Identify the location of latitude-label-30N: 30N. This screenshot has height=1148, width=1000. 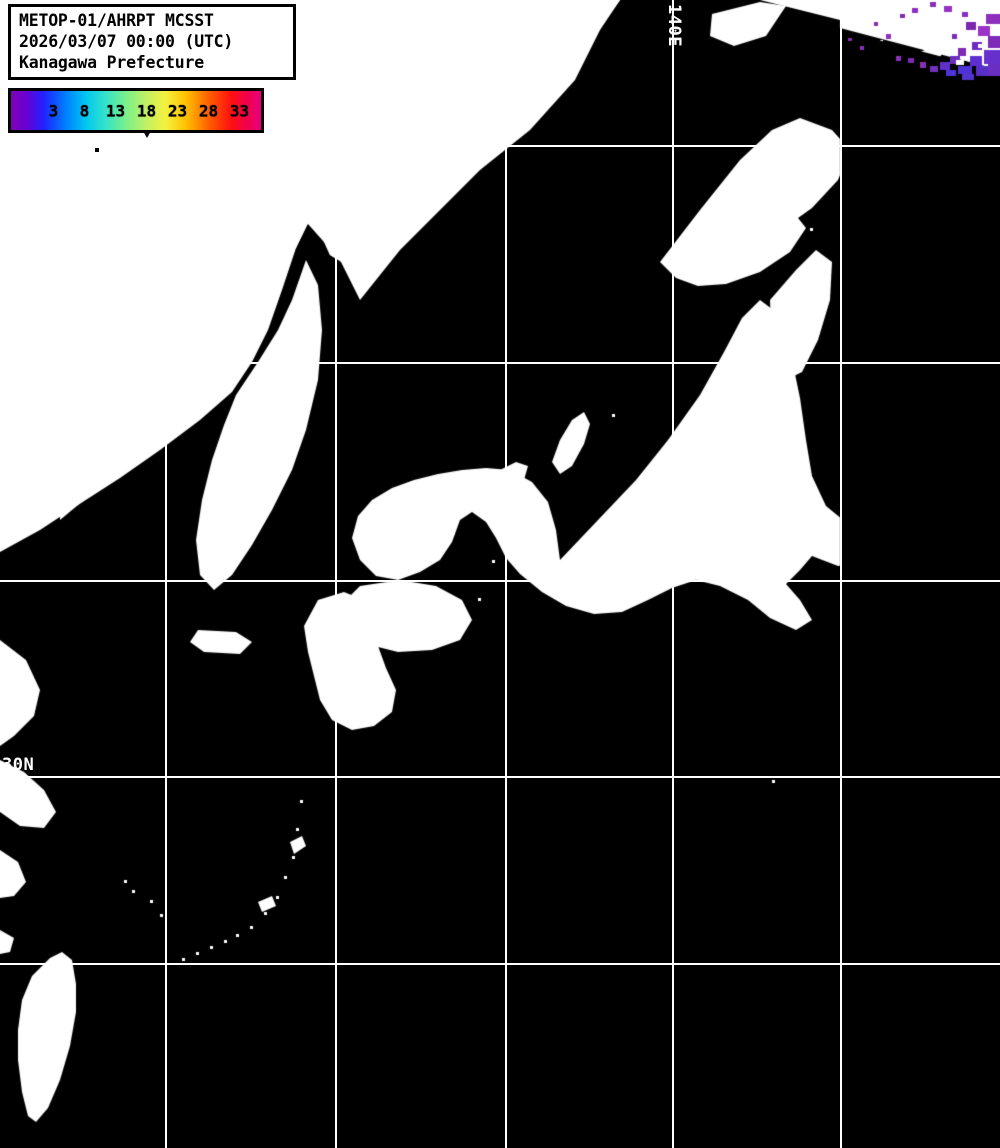
(18, 765).